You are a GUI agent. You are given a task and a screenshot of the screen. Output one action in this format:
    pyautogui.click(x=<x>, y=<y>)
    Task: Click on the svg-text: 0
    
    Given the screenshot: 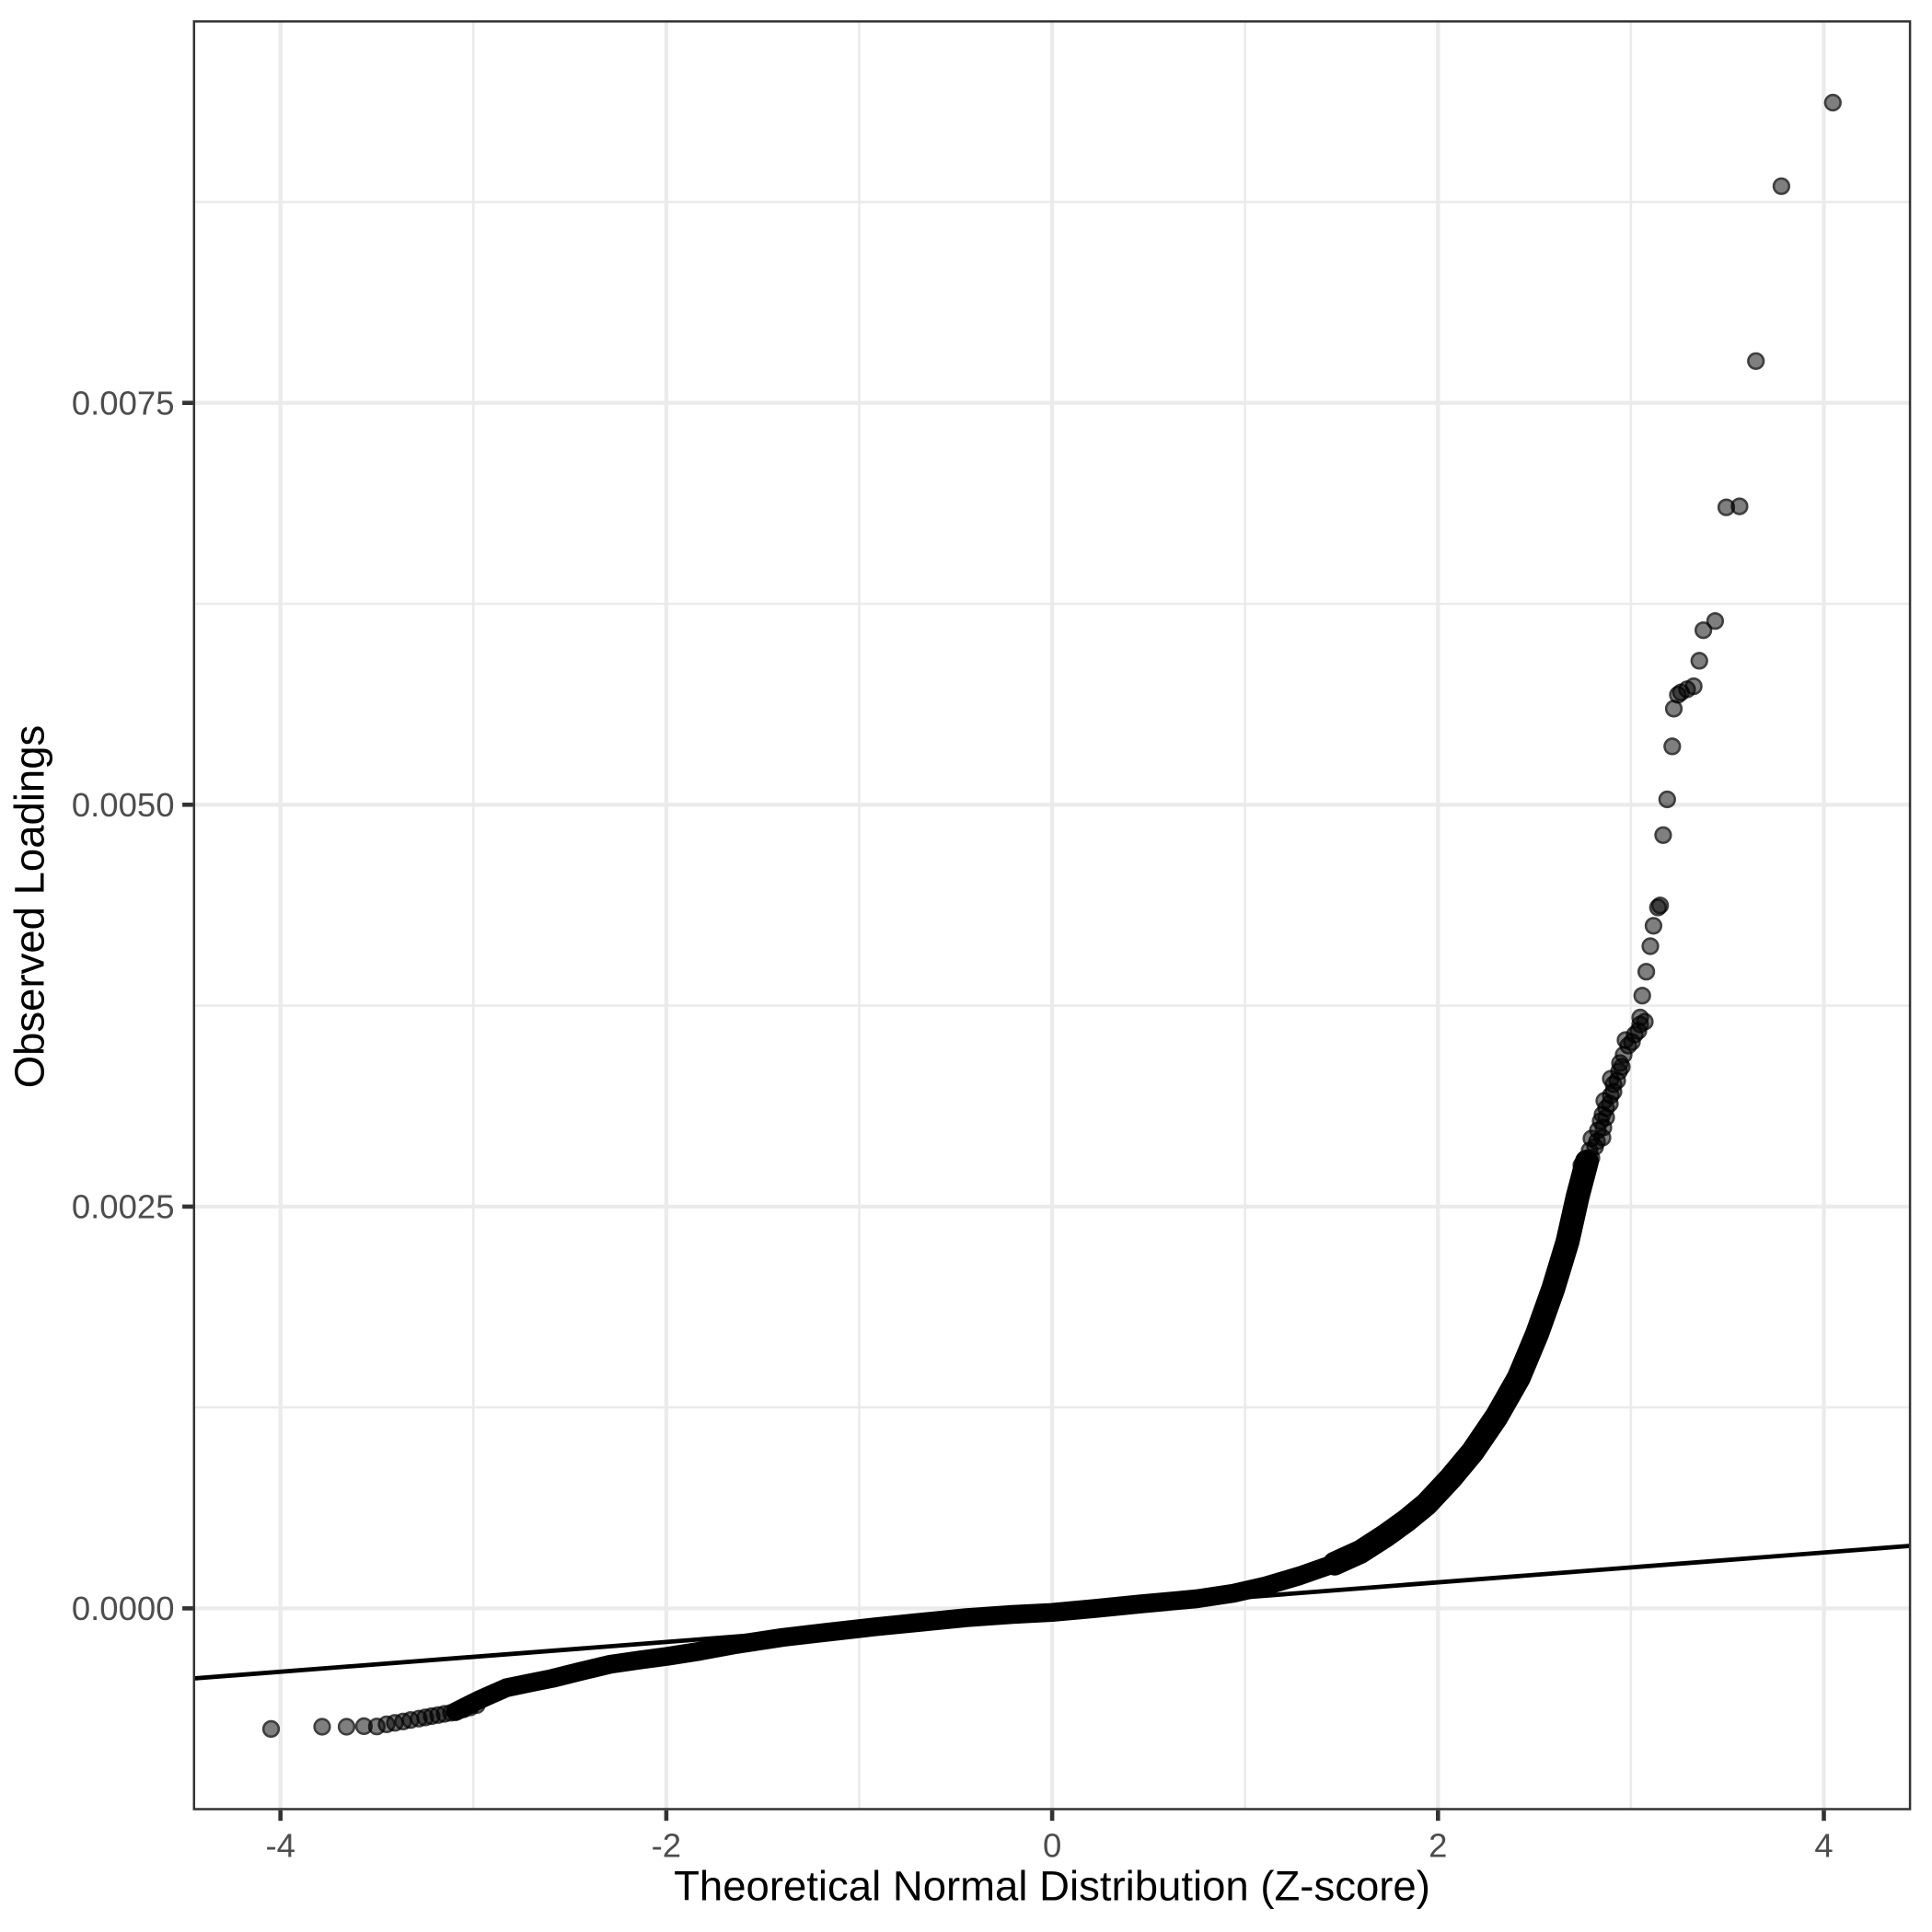 What is the action you would take?
    pyautogui.click(x=1052, y=1846)
    